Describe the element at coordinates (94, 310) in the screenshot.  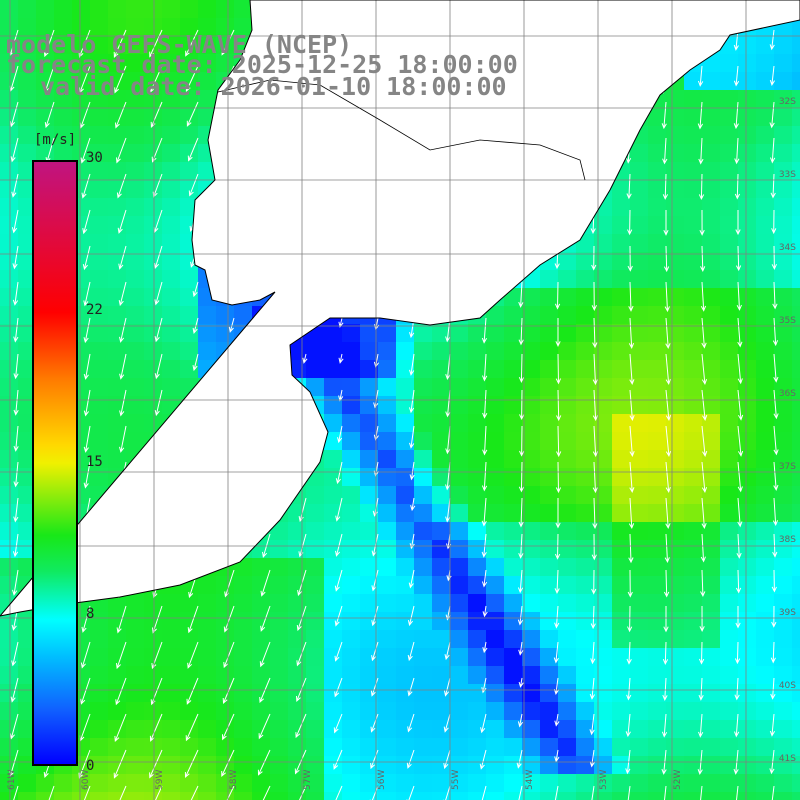
I see `colorbar-label-22: 22` at that location.